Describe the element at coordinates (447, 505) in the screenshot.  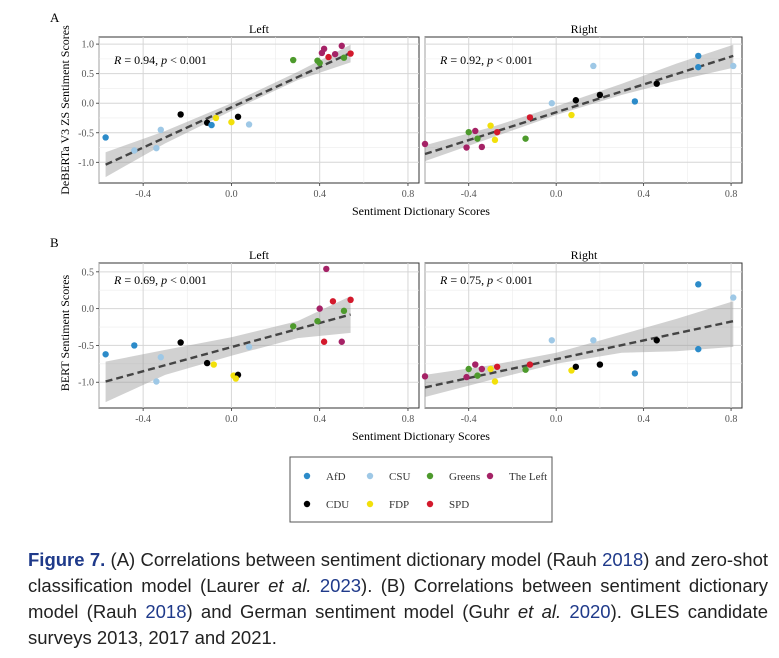
I see `legend-item-spd: SPD` at that location.